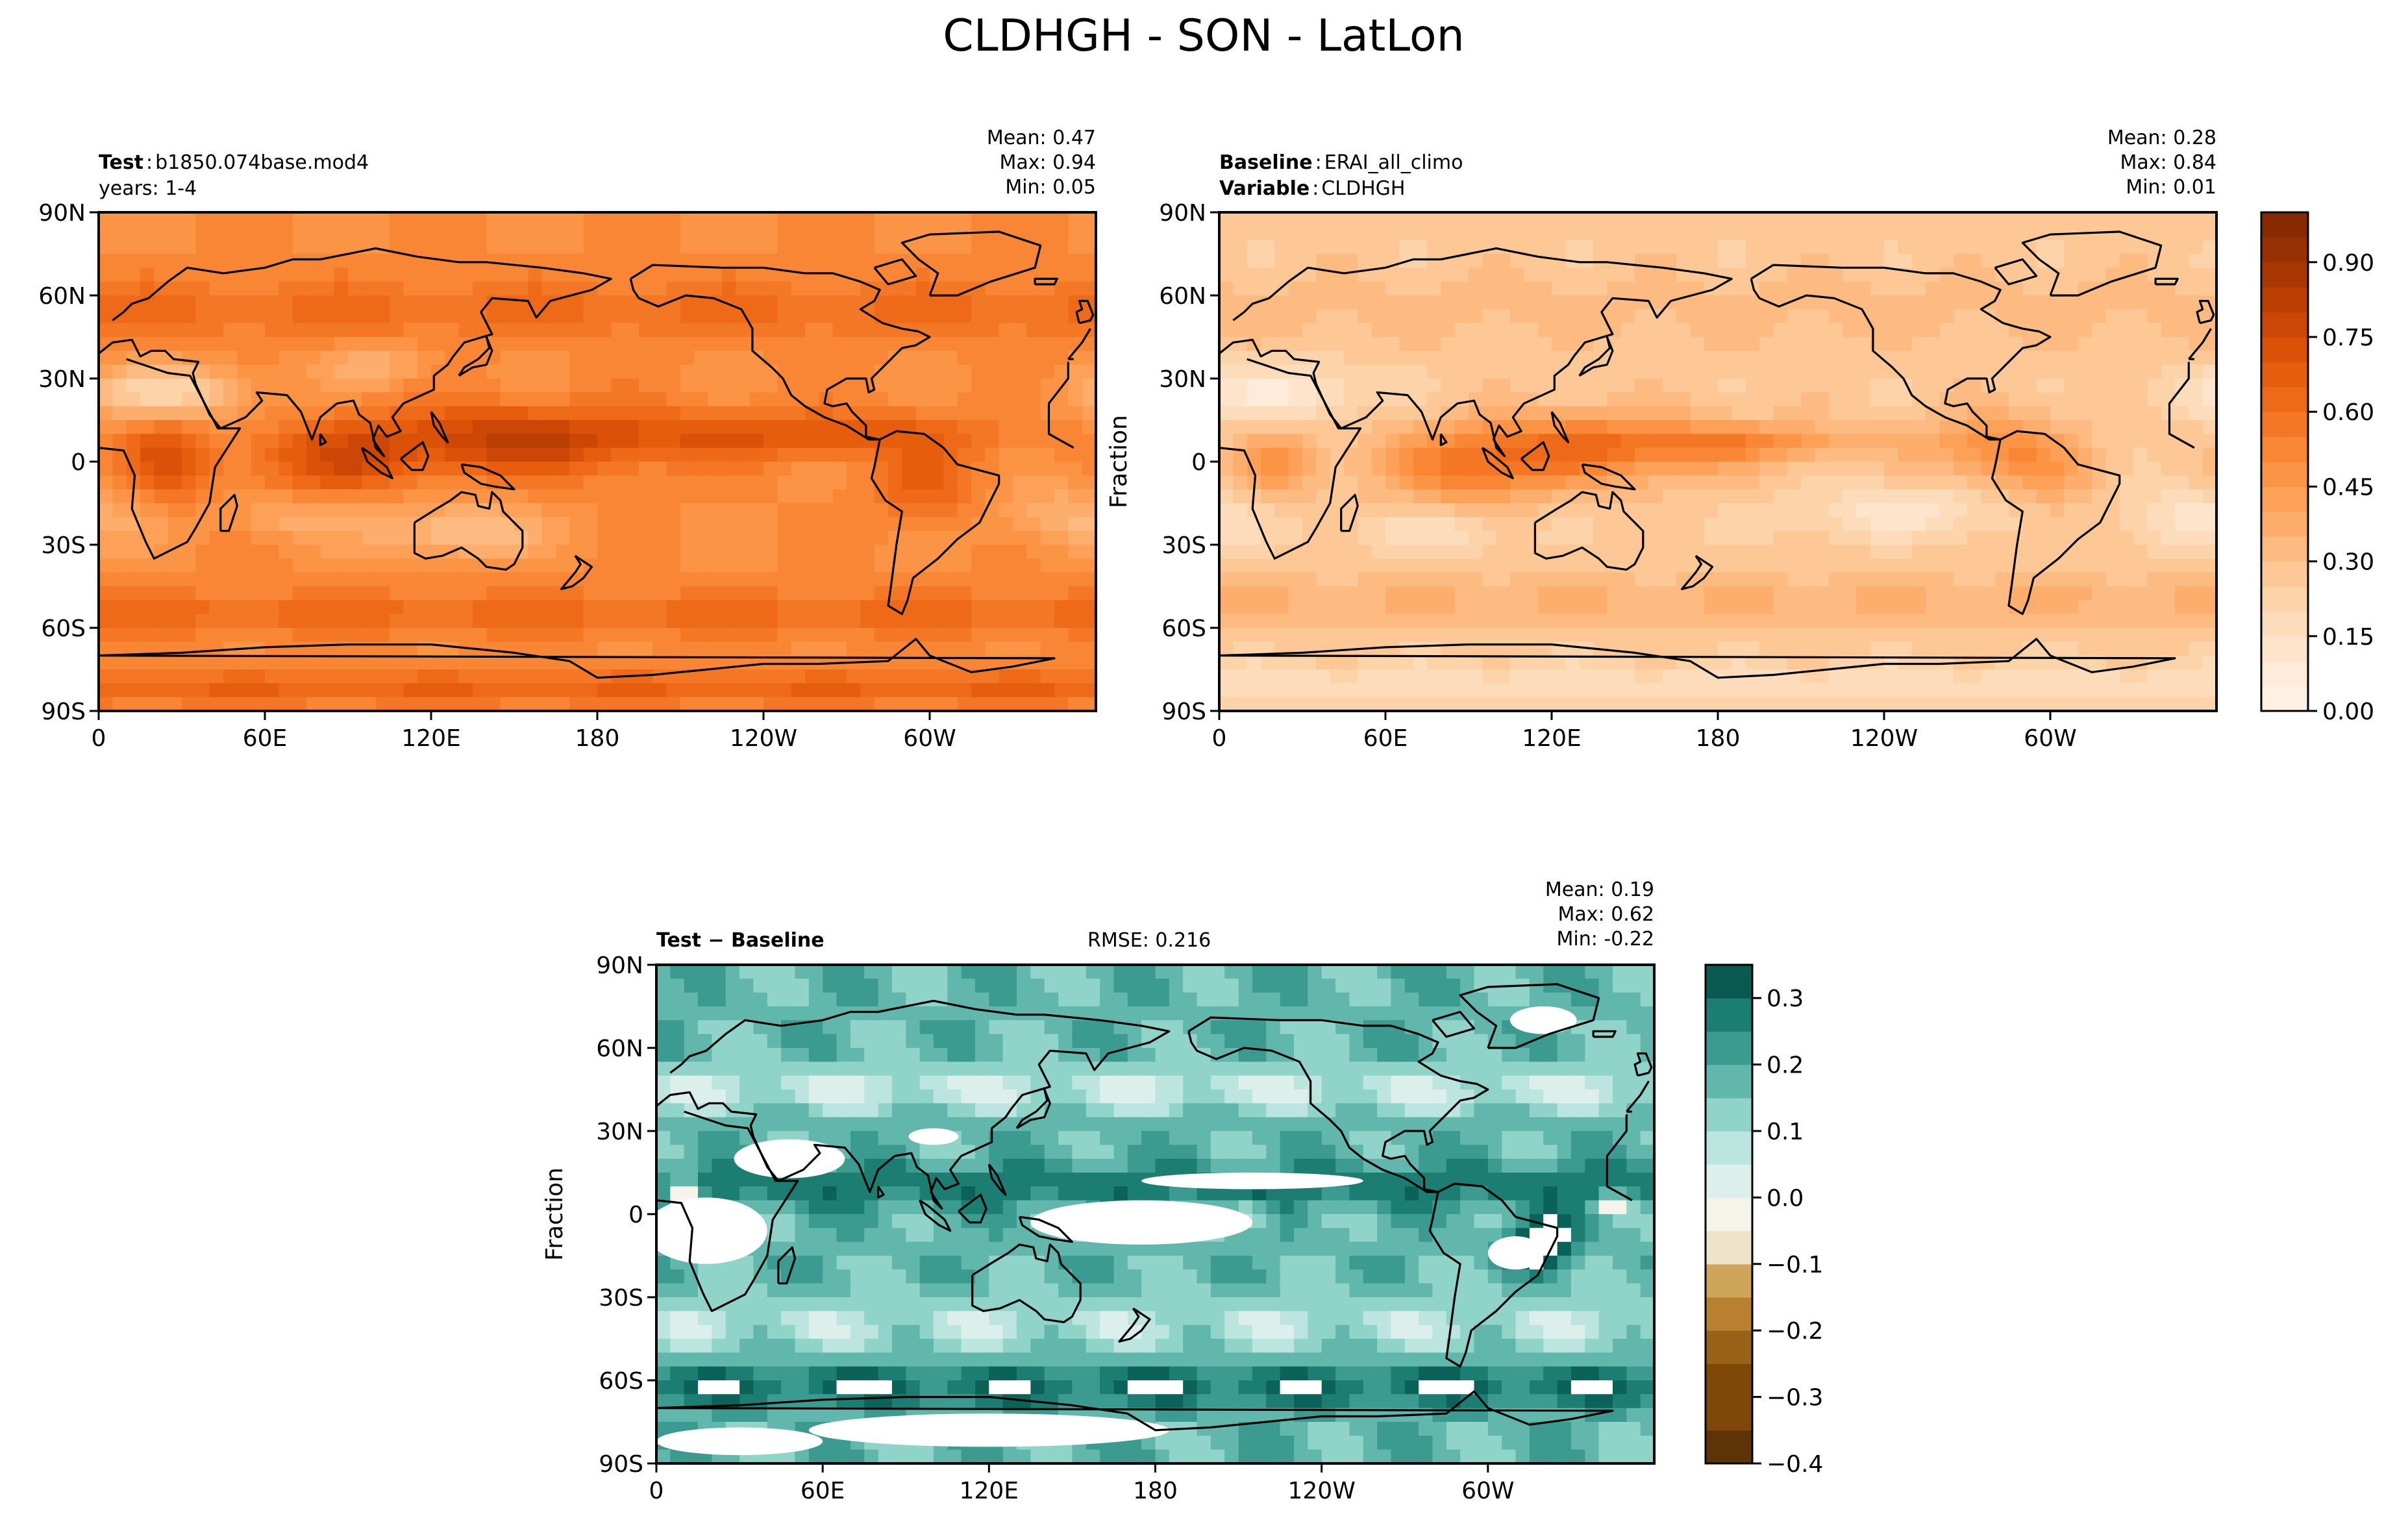  I want to click on baseline-min: Min: 0.01, so click(2171, 187).